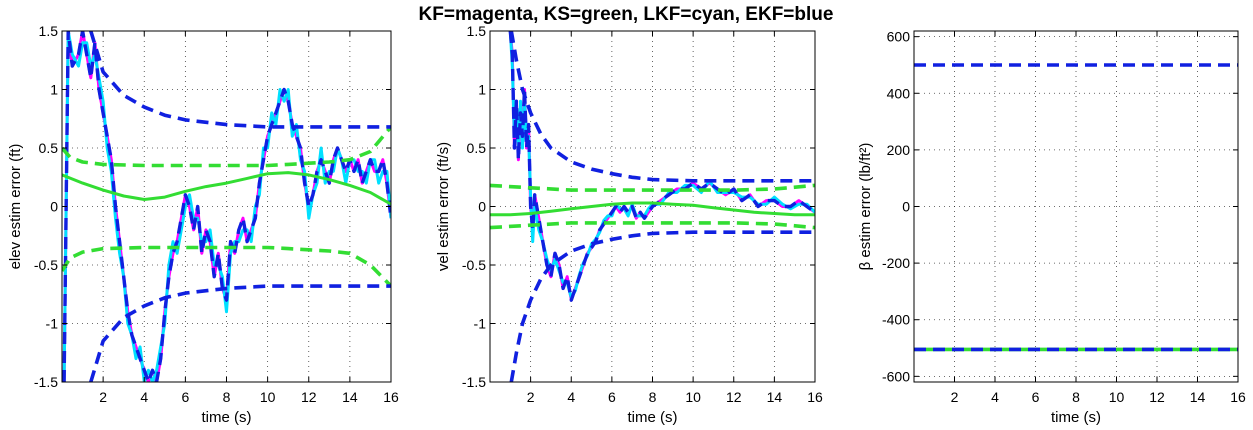 The width and height of the screenshot is (1253, 430). What do you see at coordinates (443, 206) in the screenshot?
I see `y-axis-label: vel estim error (ft/s)` at bounding box center [443, 206].